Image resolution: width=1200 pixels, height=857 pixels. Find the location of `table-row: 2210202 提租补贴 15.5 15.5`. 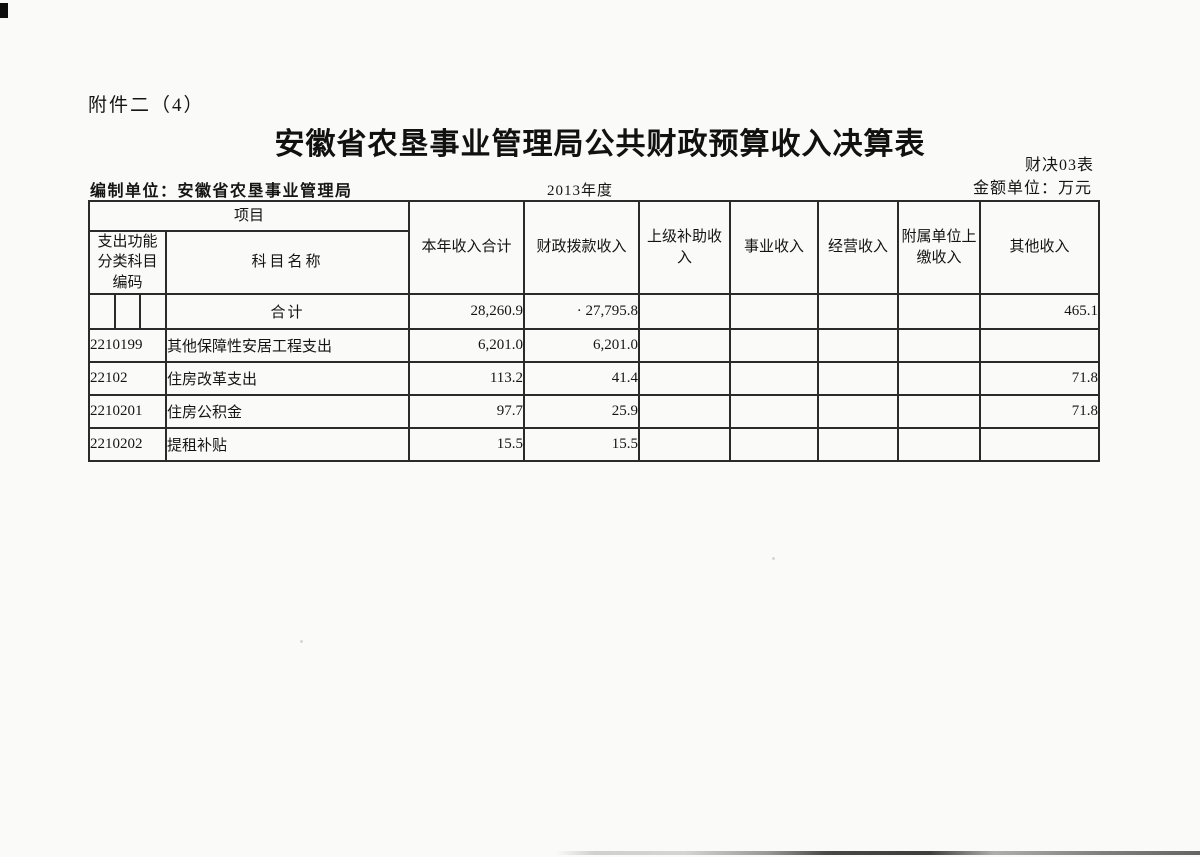

table-row: 2210202 提租补贴 15.5 15.5 is located at coordinates (594, 444).